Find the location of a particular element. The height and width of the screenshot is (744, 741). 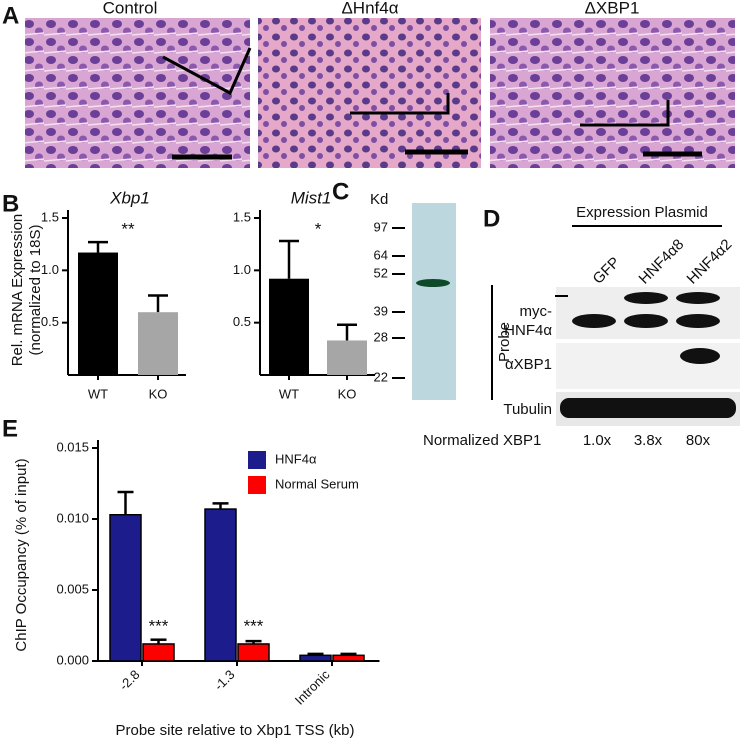

y-tick-label: 0.000 is located at coordinates (72, 659).